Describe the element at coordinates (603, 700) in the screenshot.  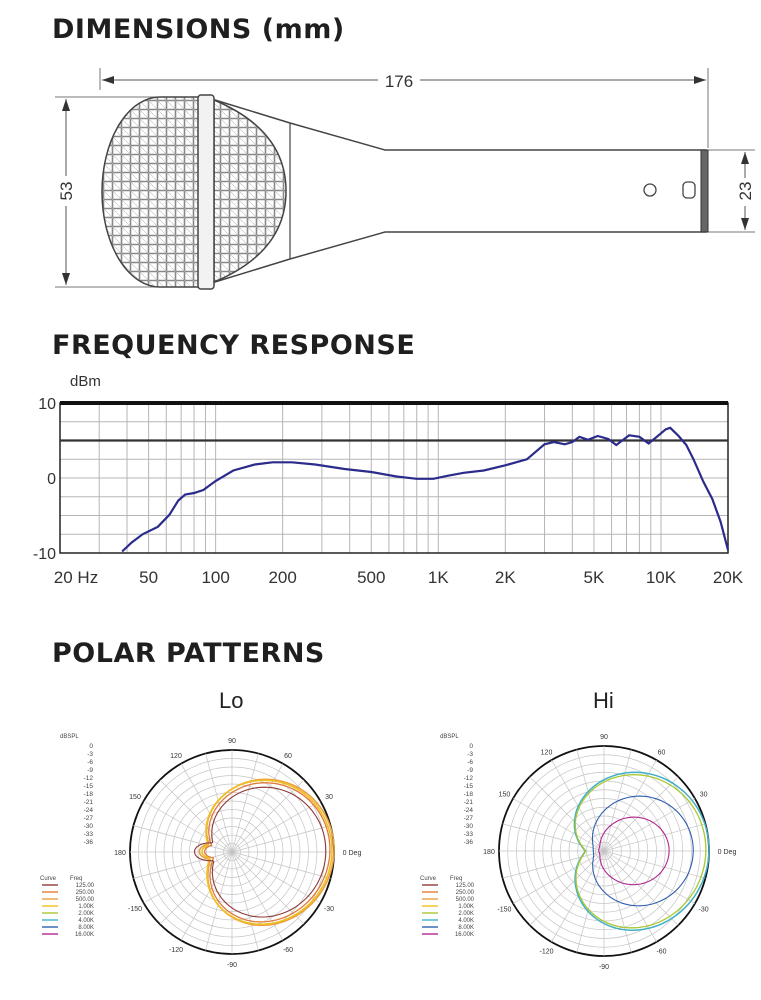
I see `polar-hi-title: Hi` at that location.